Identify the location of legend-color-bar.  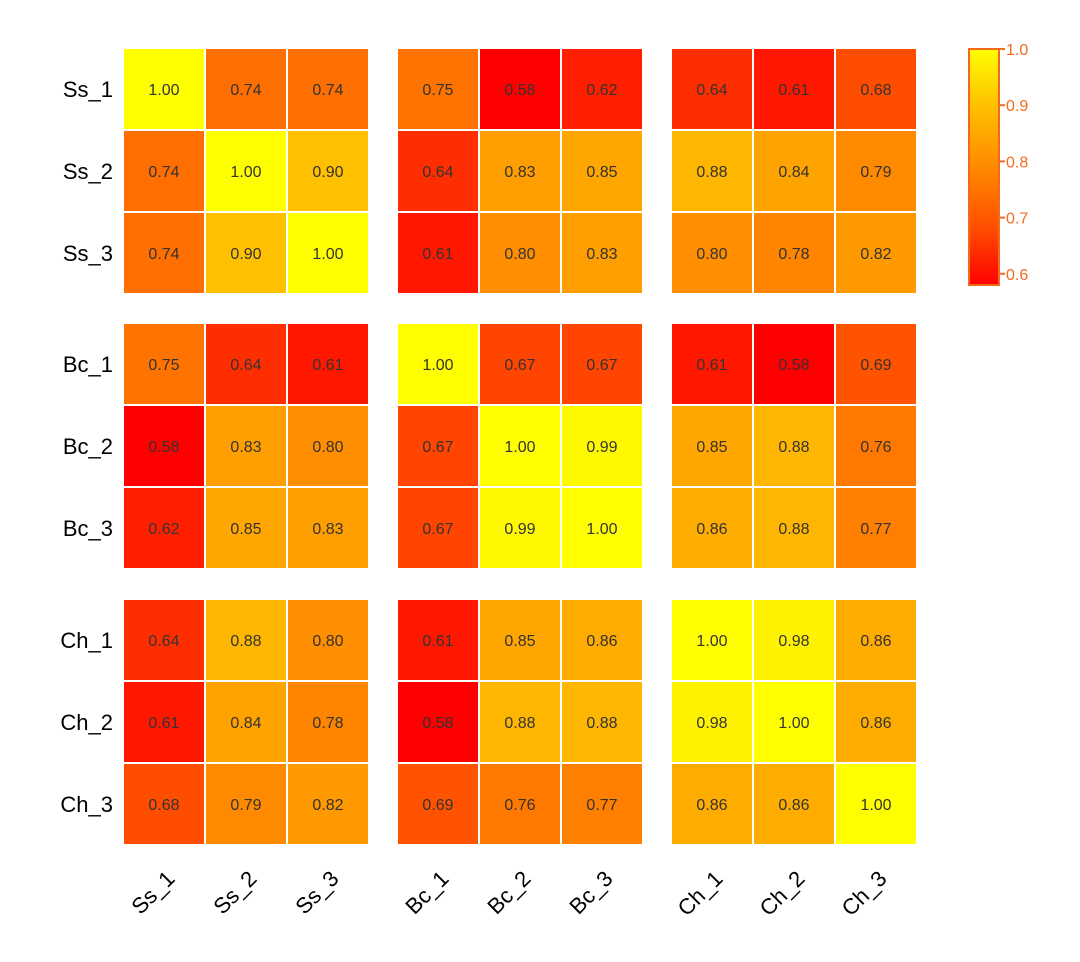
(984, 167).